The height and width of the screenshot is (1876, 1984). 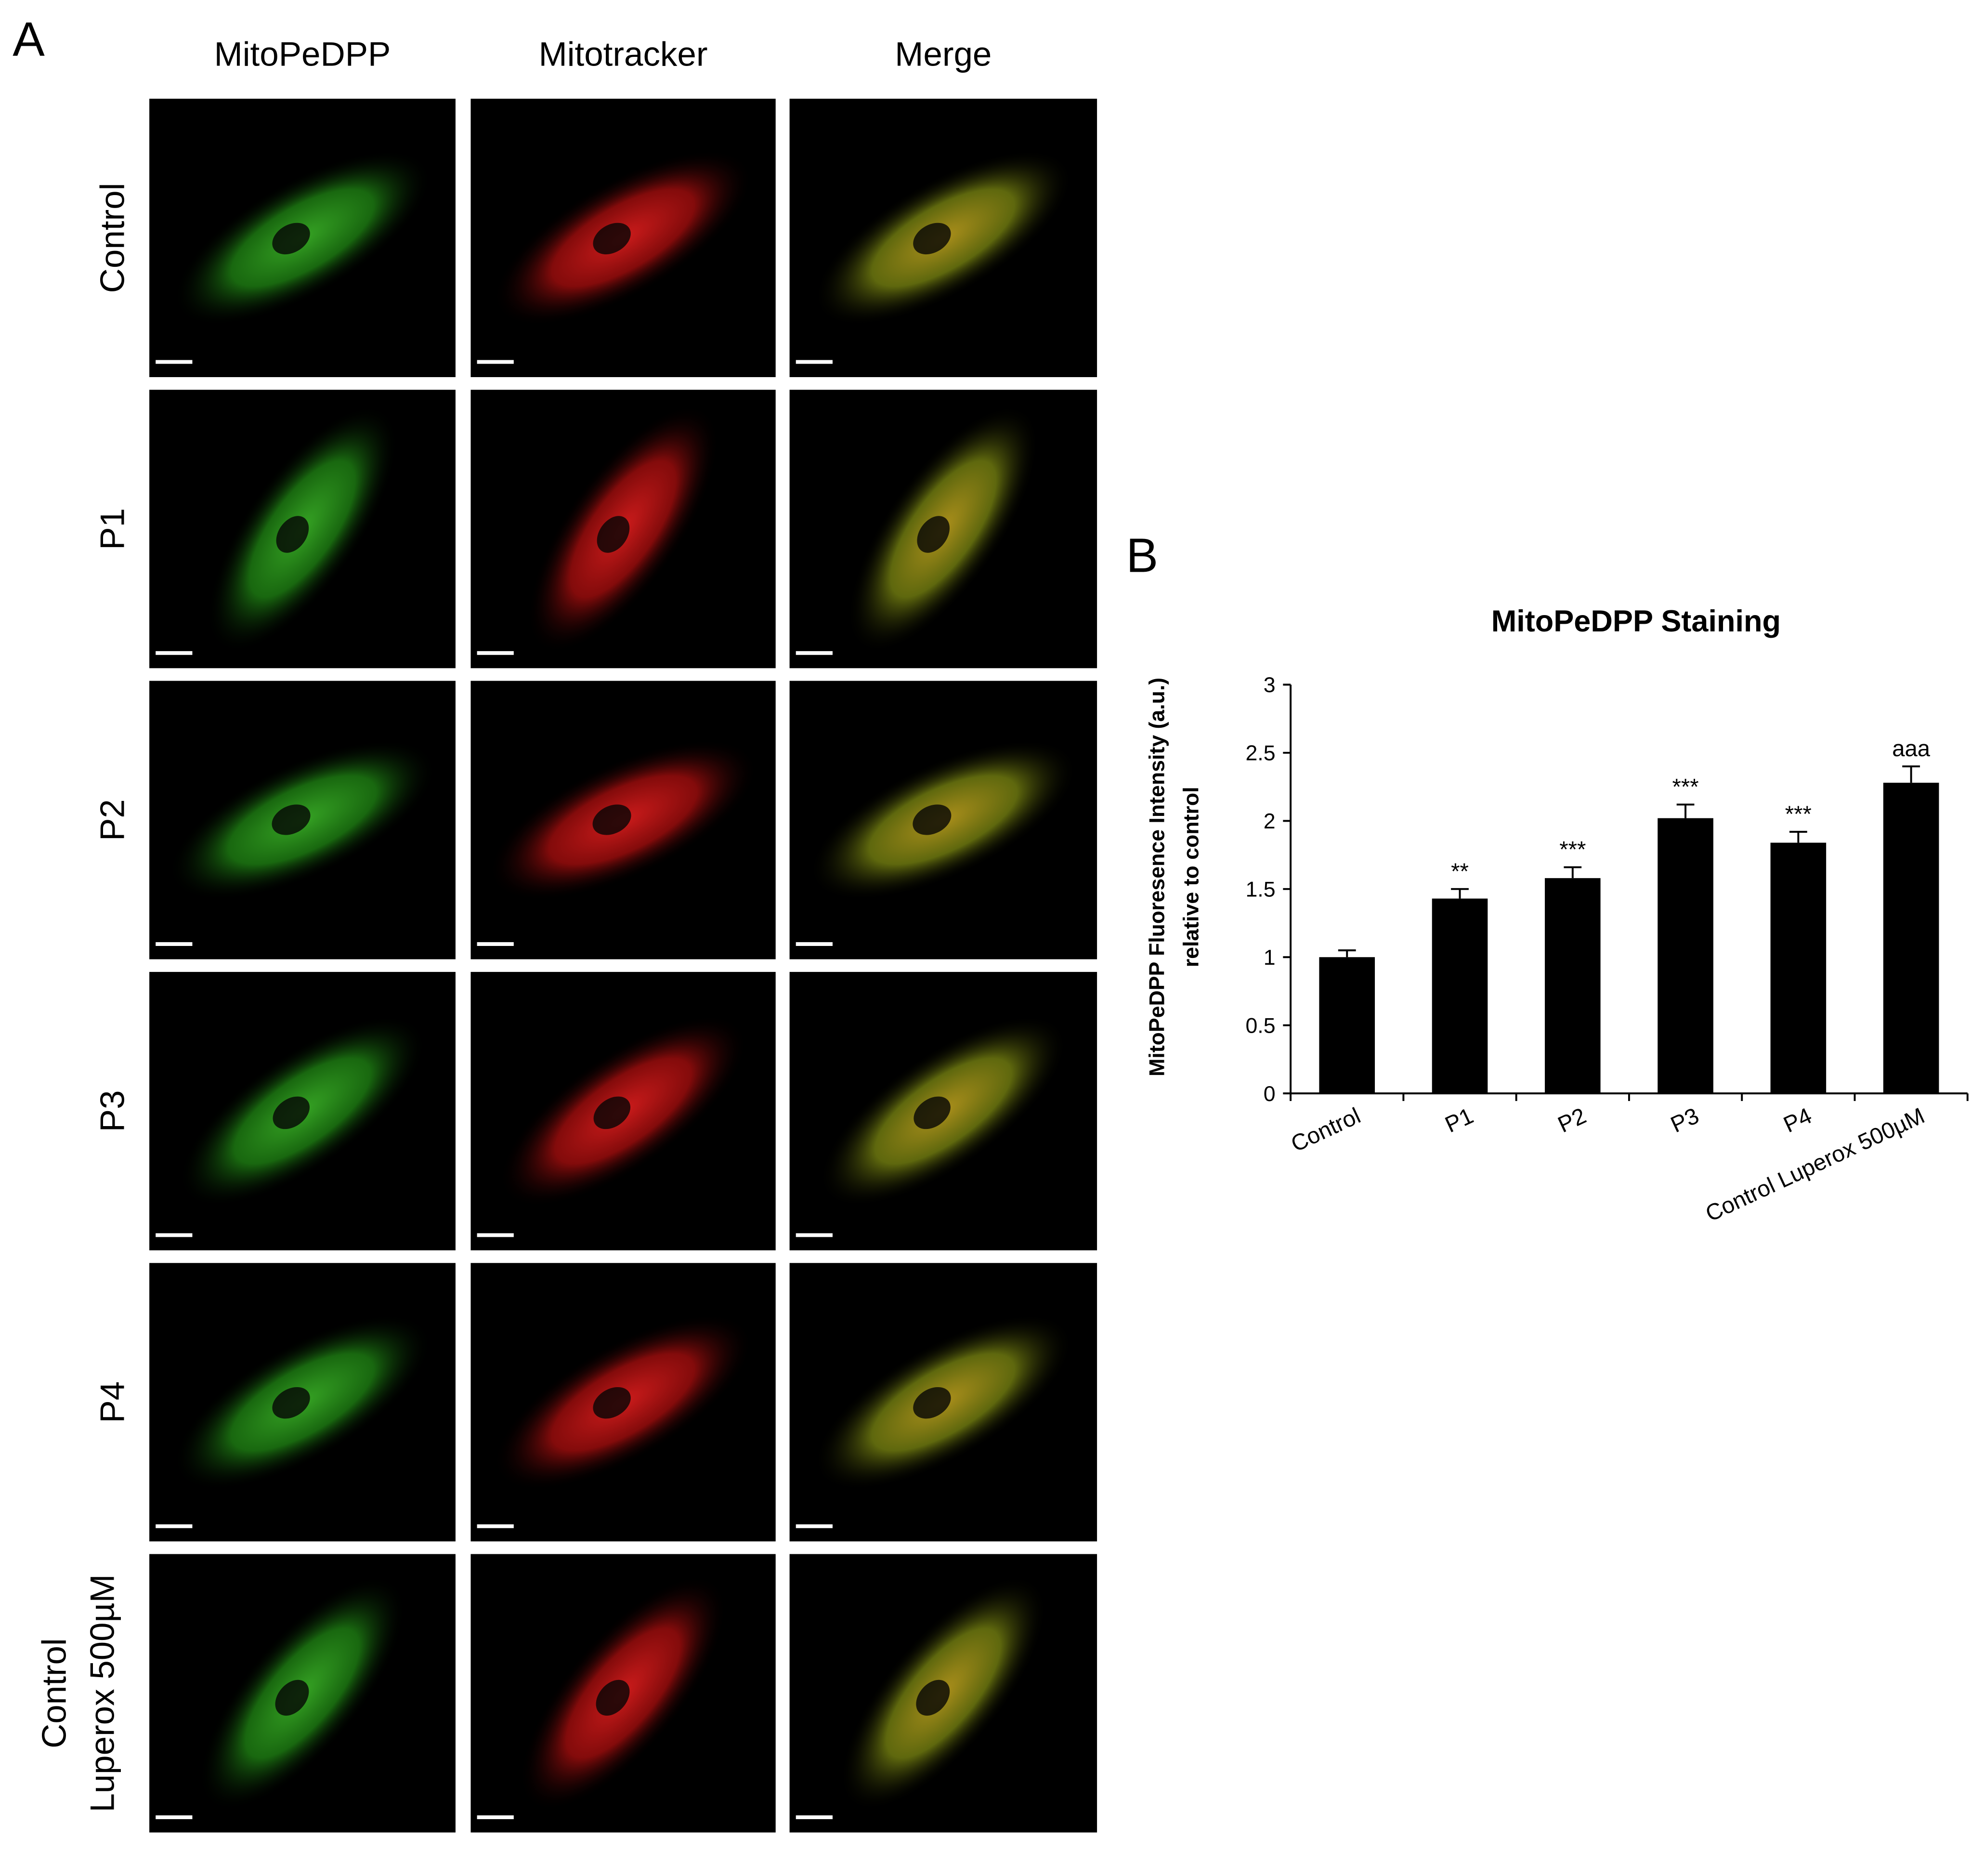 I want to click on row-label: P3, so click(x=113, y=1111).